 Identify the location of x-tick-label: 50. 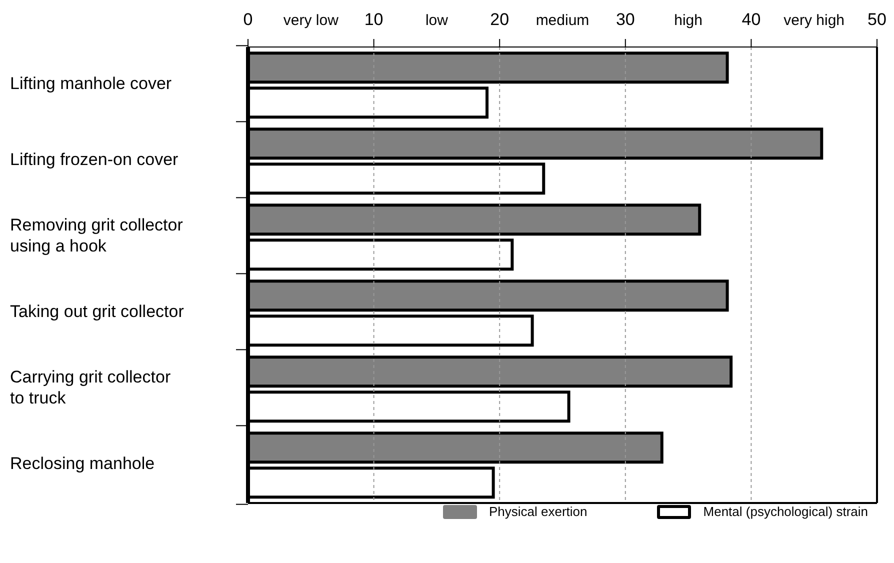
(877, 19).